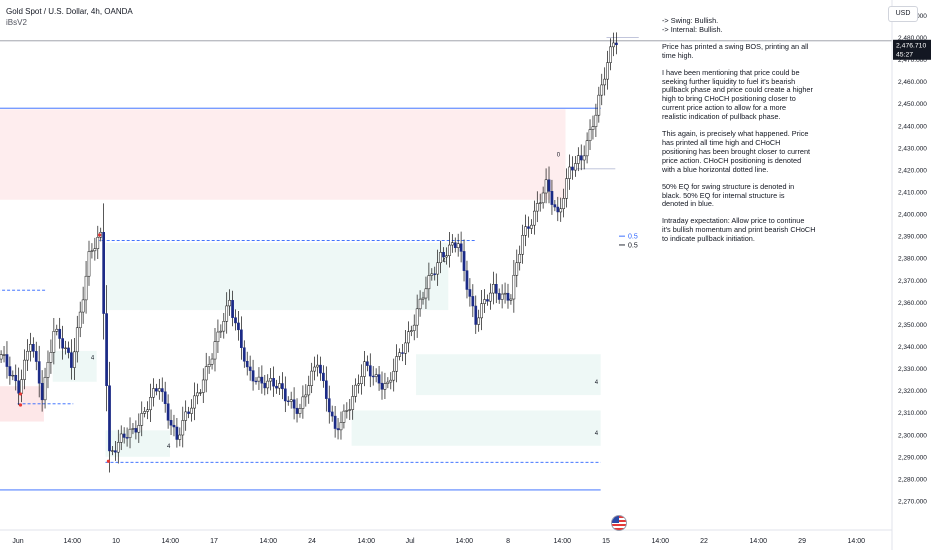 Image resolution: width=932 pixels, height=555 pixels. I want to click on supply-zone, so click(283, 154).